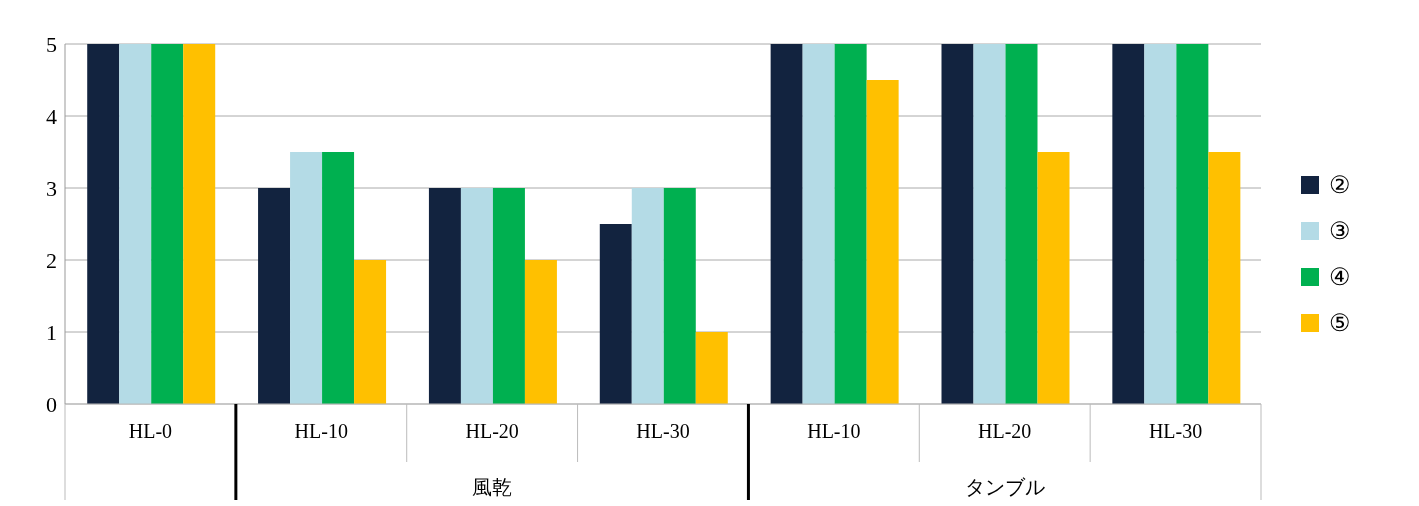  I want to click on y-tick-label: 2, so click(51, 260).